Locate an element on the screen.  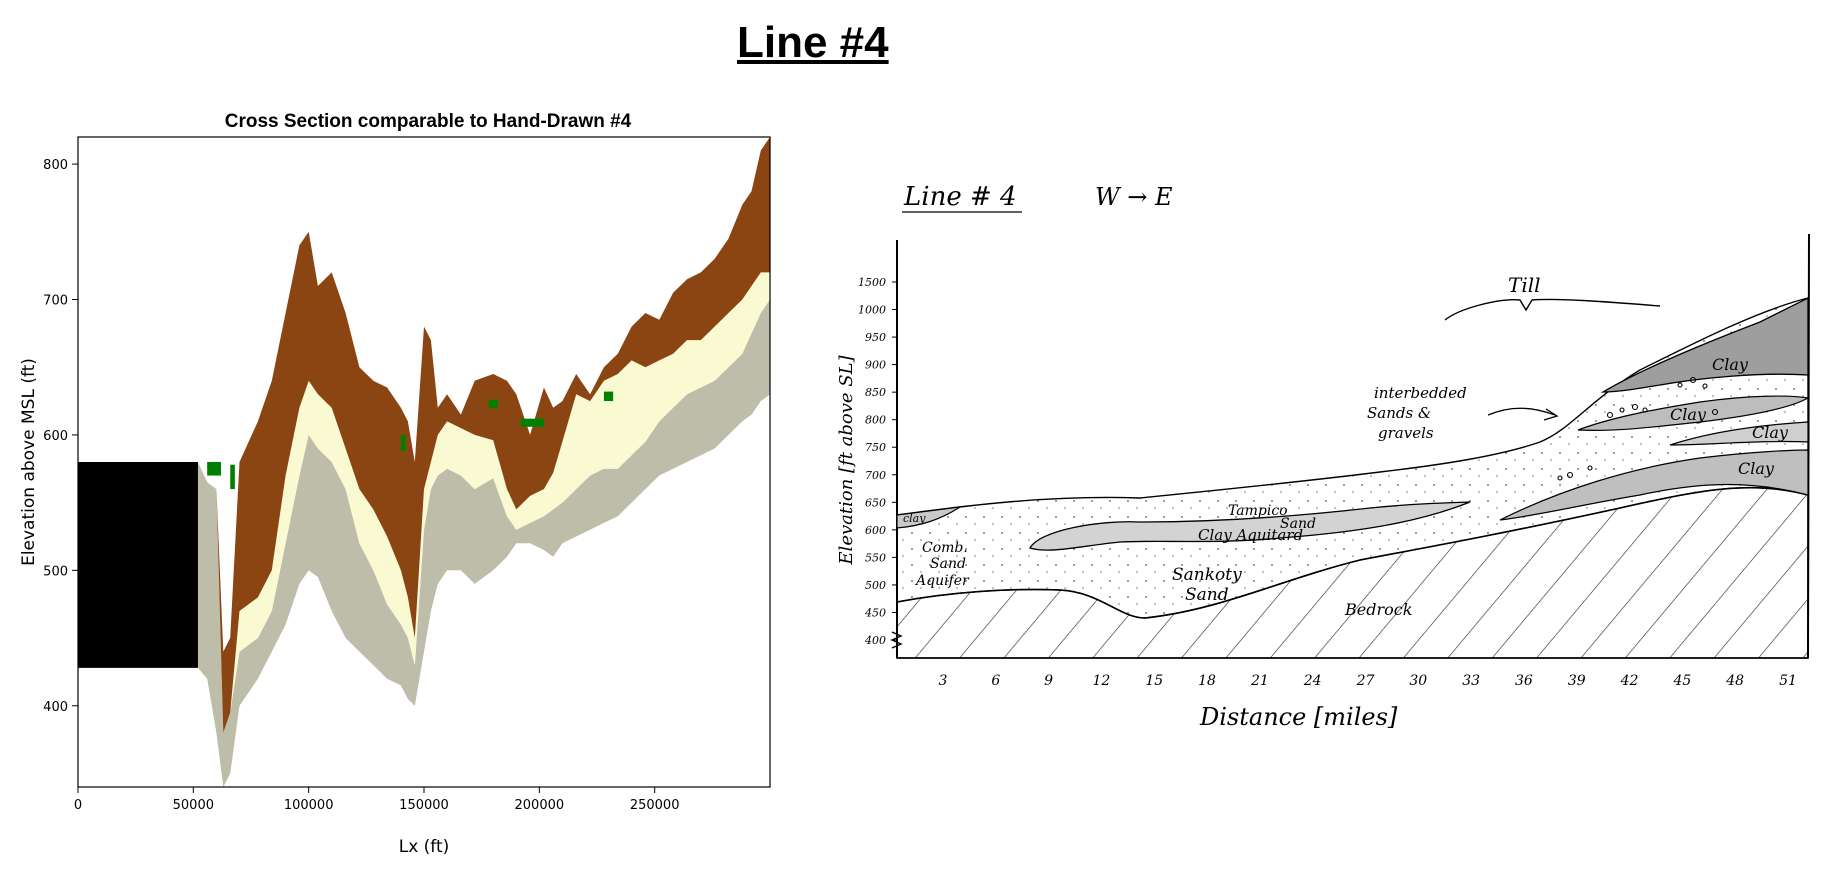
sketch-x-tick-label: 27 is located at coordinates (1365, 681).